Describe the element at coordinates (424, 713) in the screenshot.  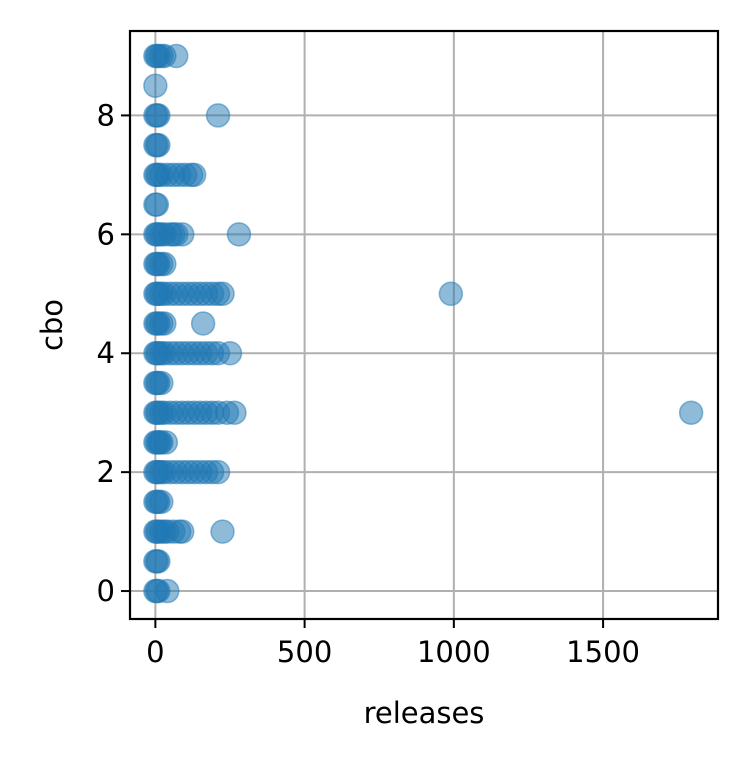
I see `x-axis-label: releases` at that location.